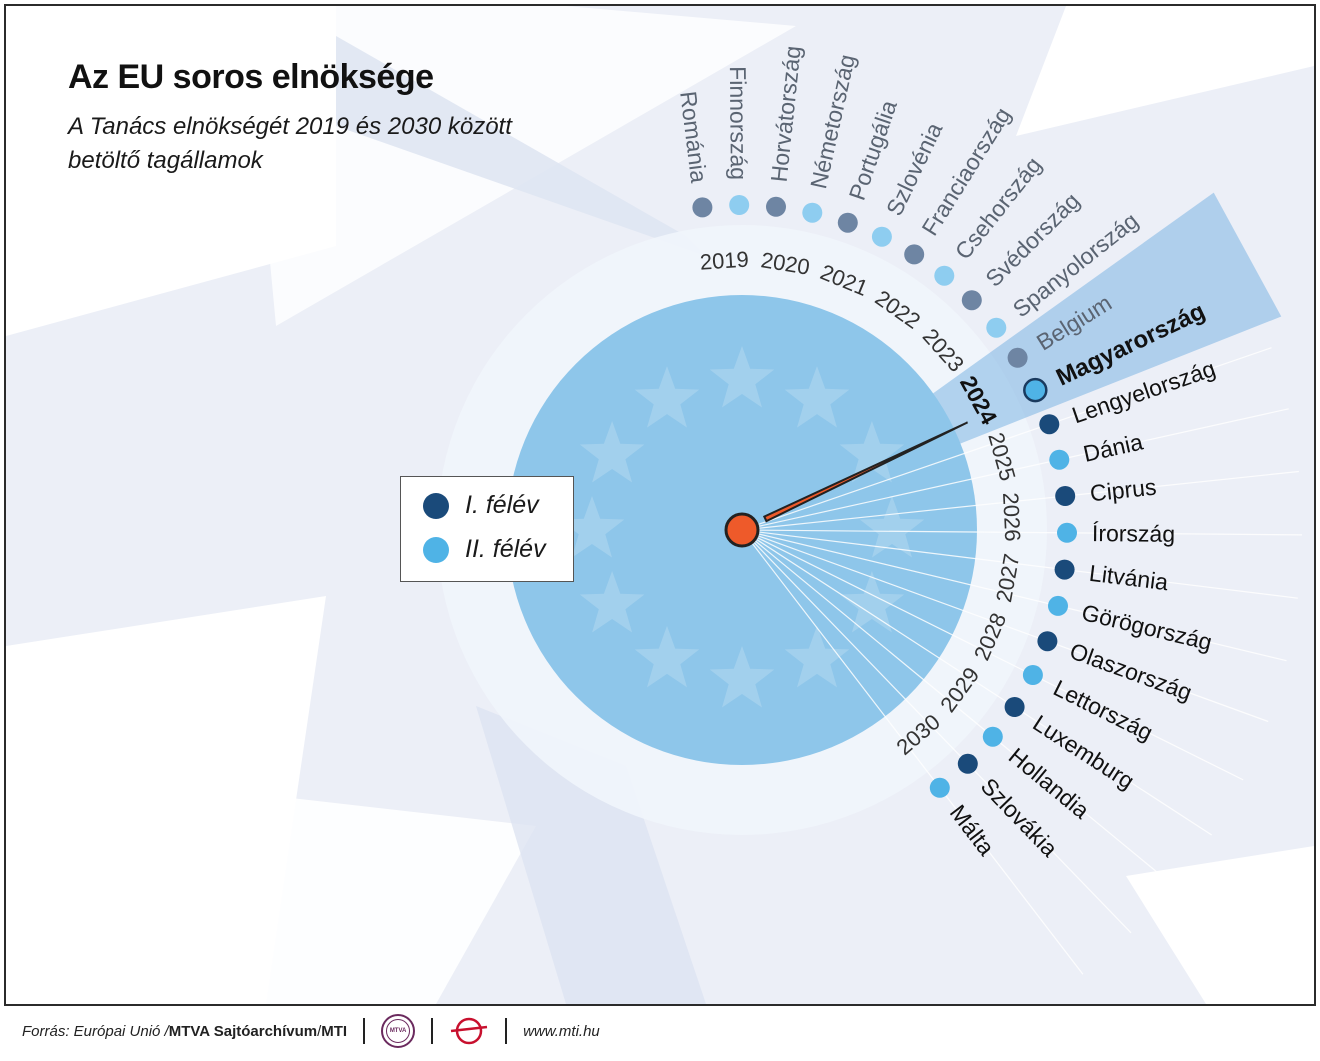  What do you see at coordinates (487, 529) in the screenshot?
I see `legend: I. félév II. félév` at bounding box center [487, 529].